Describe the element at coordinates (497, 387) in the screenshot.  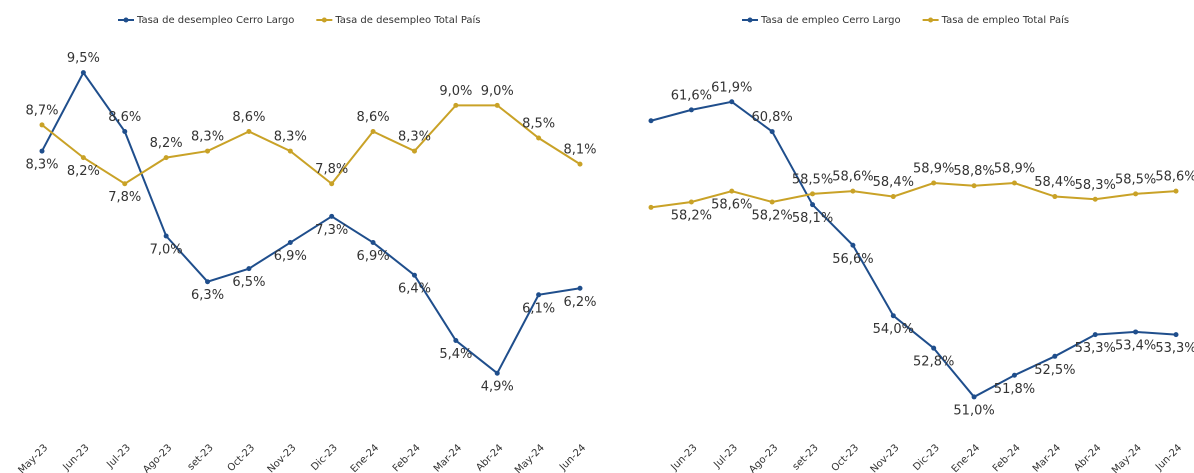
I see `value-label: 4,9%` at that location.